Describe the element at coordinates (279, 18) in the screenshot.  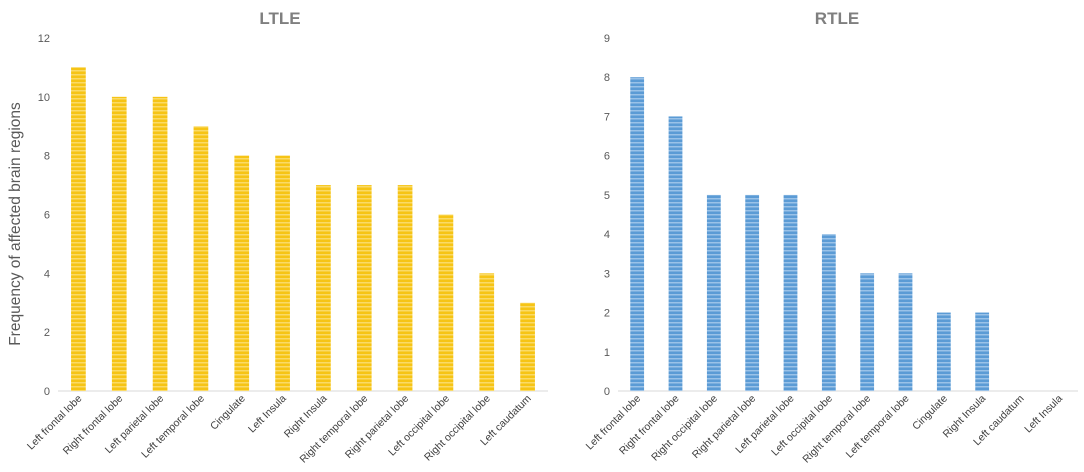
I see `chart-title-ltle: LTLE` at that location.